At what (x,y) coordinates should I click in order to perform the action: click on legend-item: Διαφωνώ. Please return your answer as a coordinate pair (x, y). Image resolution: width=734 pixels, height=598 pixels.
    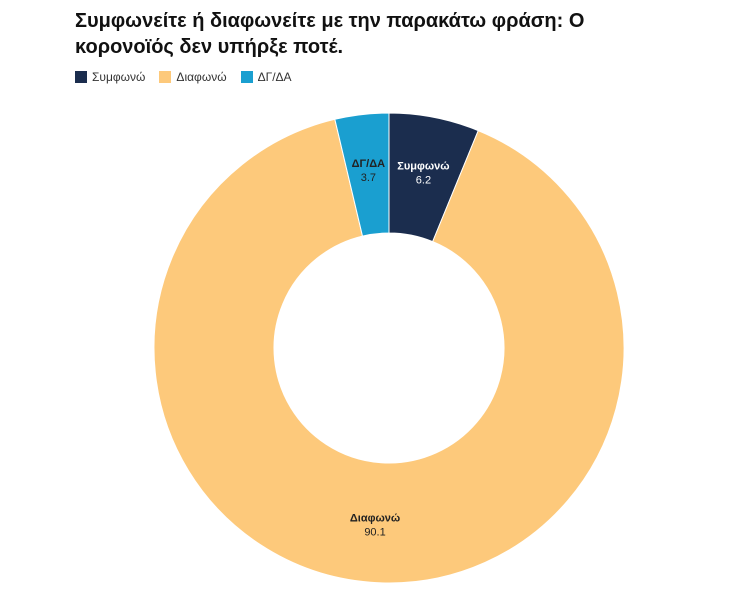
    Looking at the image, I should click on (193, 77).